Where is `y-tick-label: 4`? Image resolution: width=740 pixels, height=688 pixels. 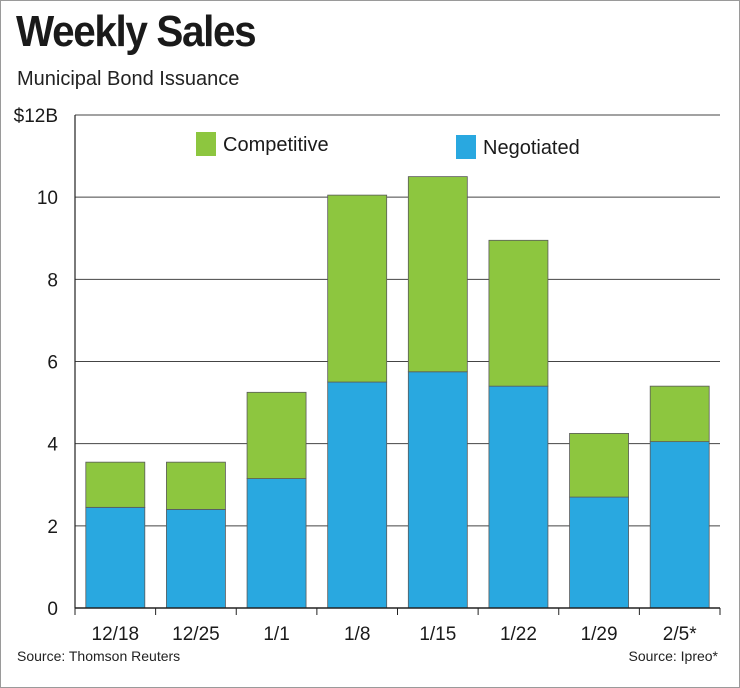 y-tick-label: 4 is located at coordinates (52, 445).